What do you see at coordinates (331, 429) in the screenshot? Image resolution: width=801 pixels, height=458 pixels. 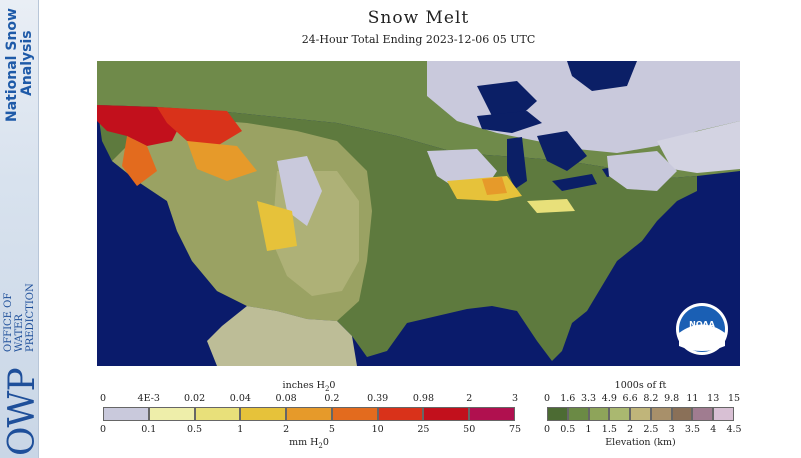 I see `melt-tick-label: 5` at bounding box center [331, 429].